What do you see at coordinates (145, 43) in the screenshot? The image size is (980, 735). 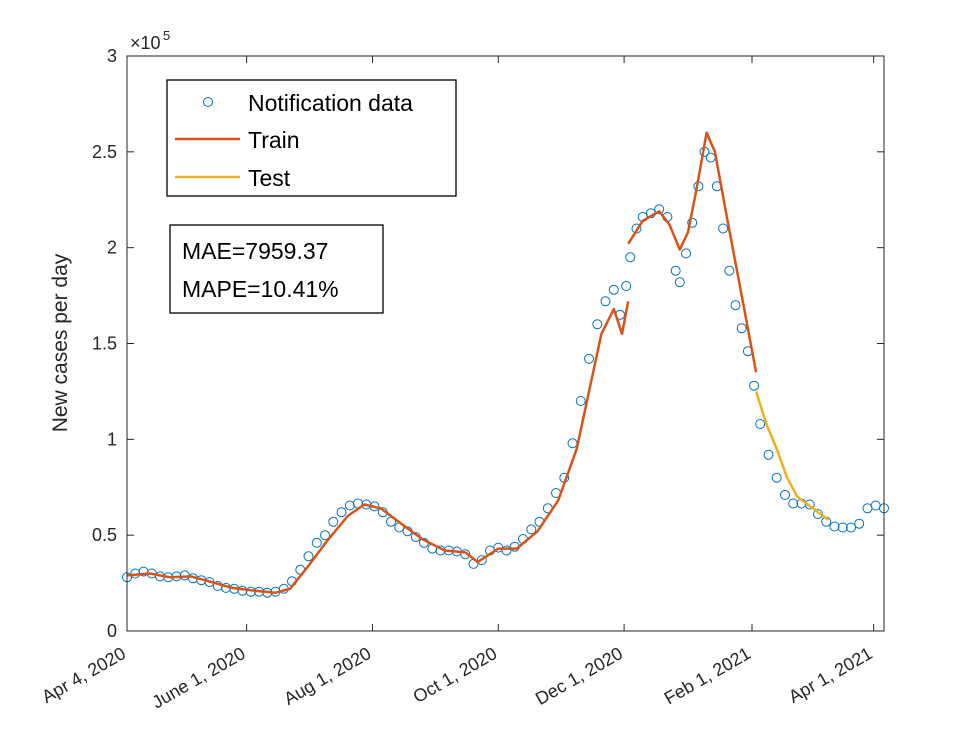 I see `y-exponent-base: ×10` at bounding box center [145, 43].